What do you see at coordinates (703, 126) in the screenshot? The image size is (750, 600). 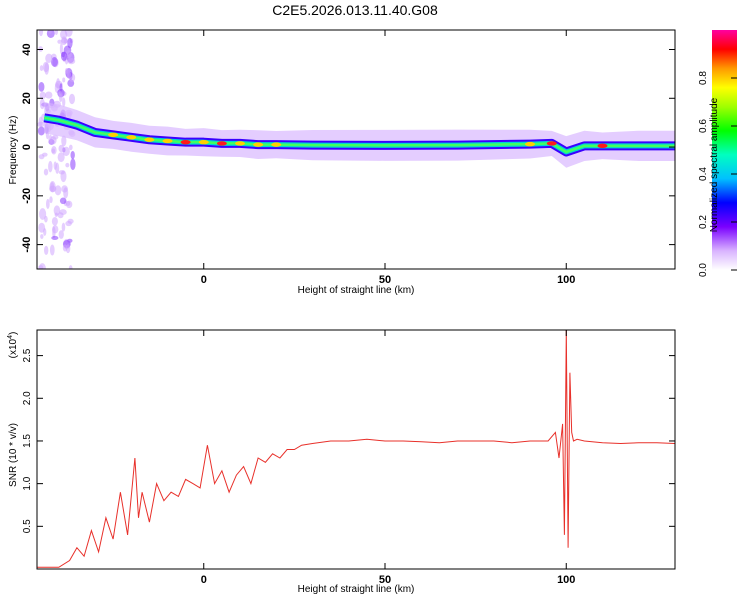 I see `colorbar-tick-label: 0.6` at bounding box center [703, 126].